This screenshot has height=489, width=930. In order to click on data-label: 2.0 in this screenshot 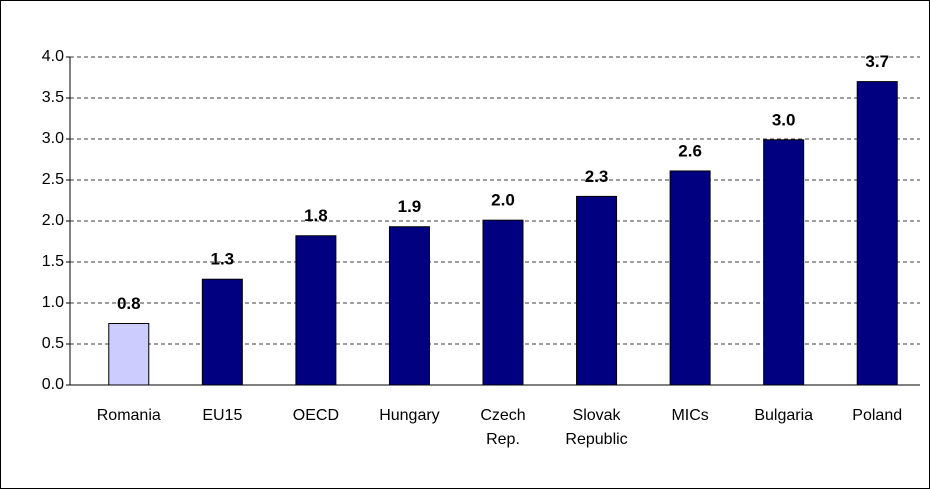, I will do `click(503, 200)`.